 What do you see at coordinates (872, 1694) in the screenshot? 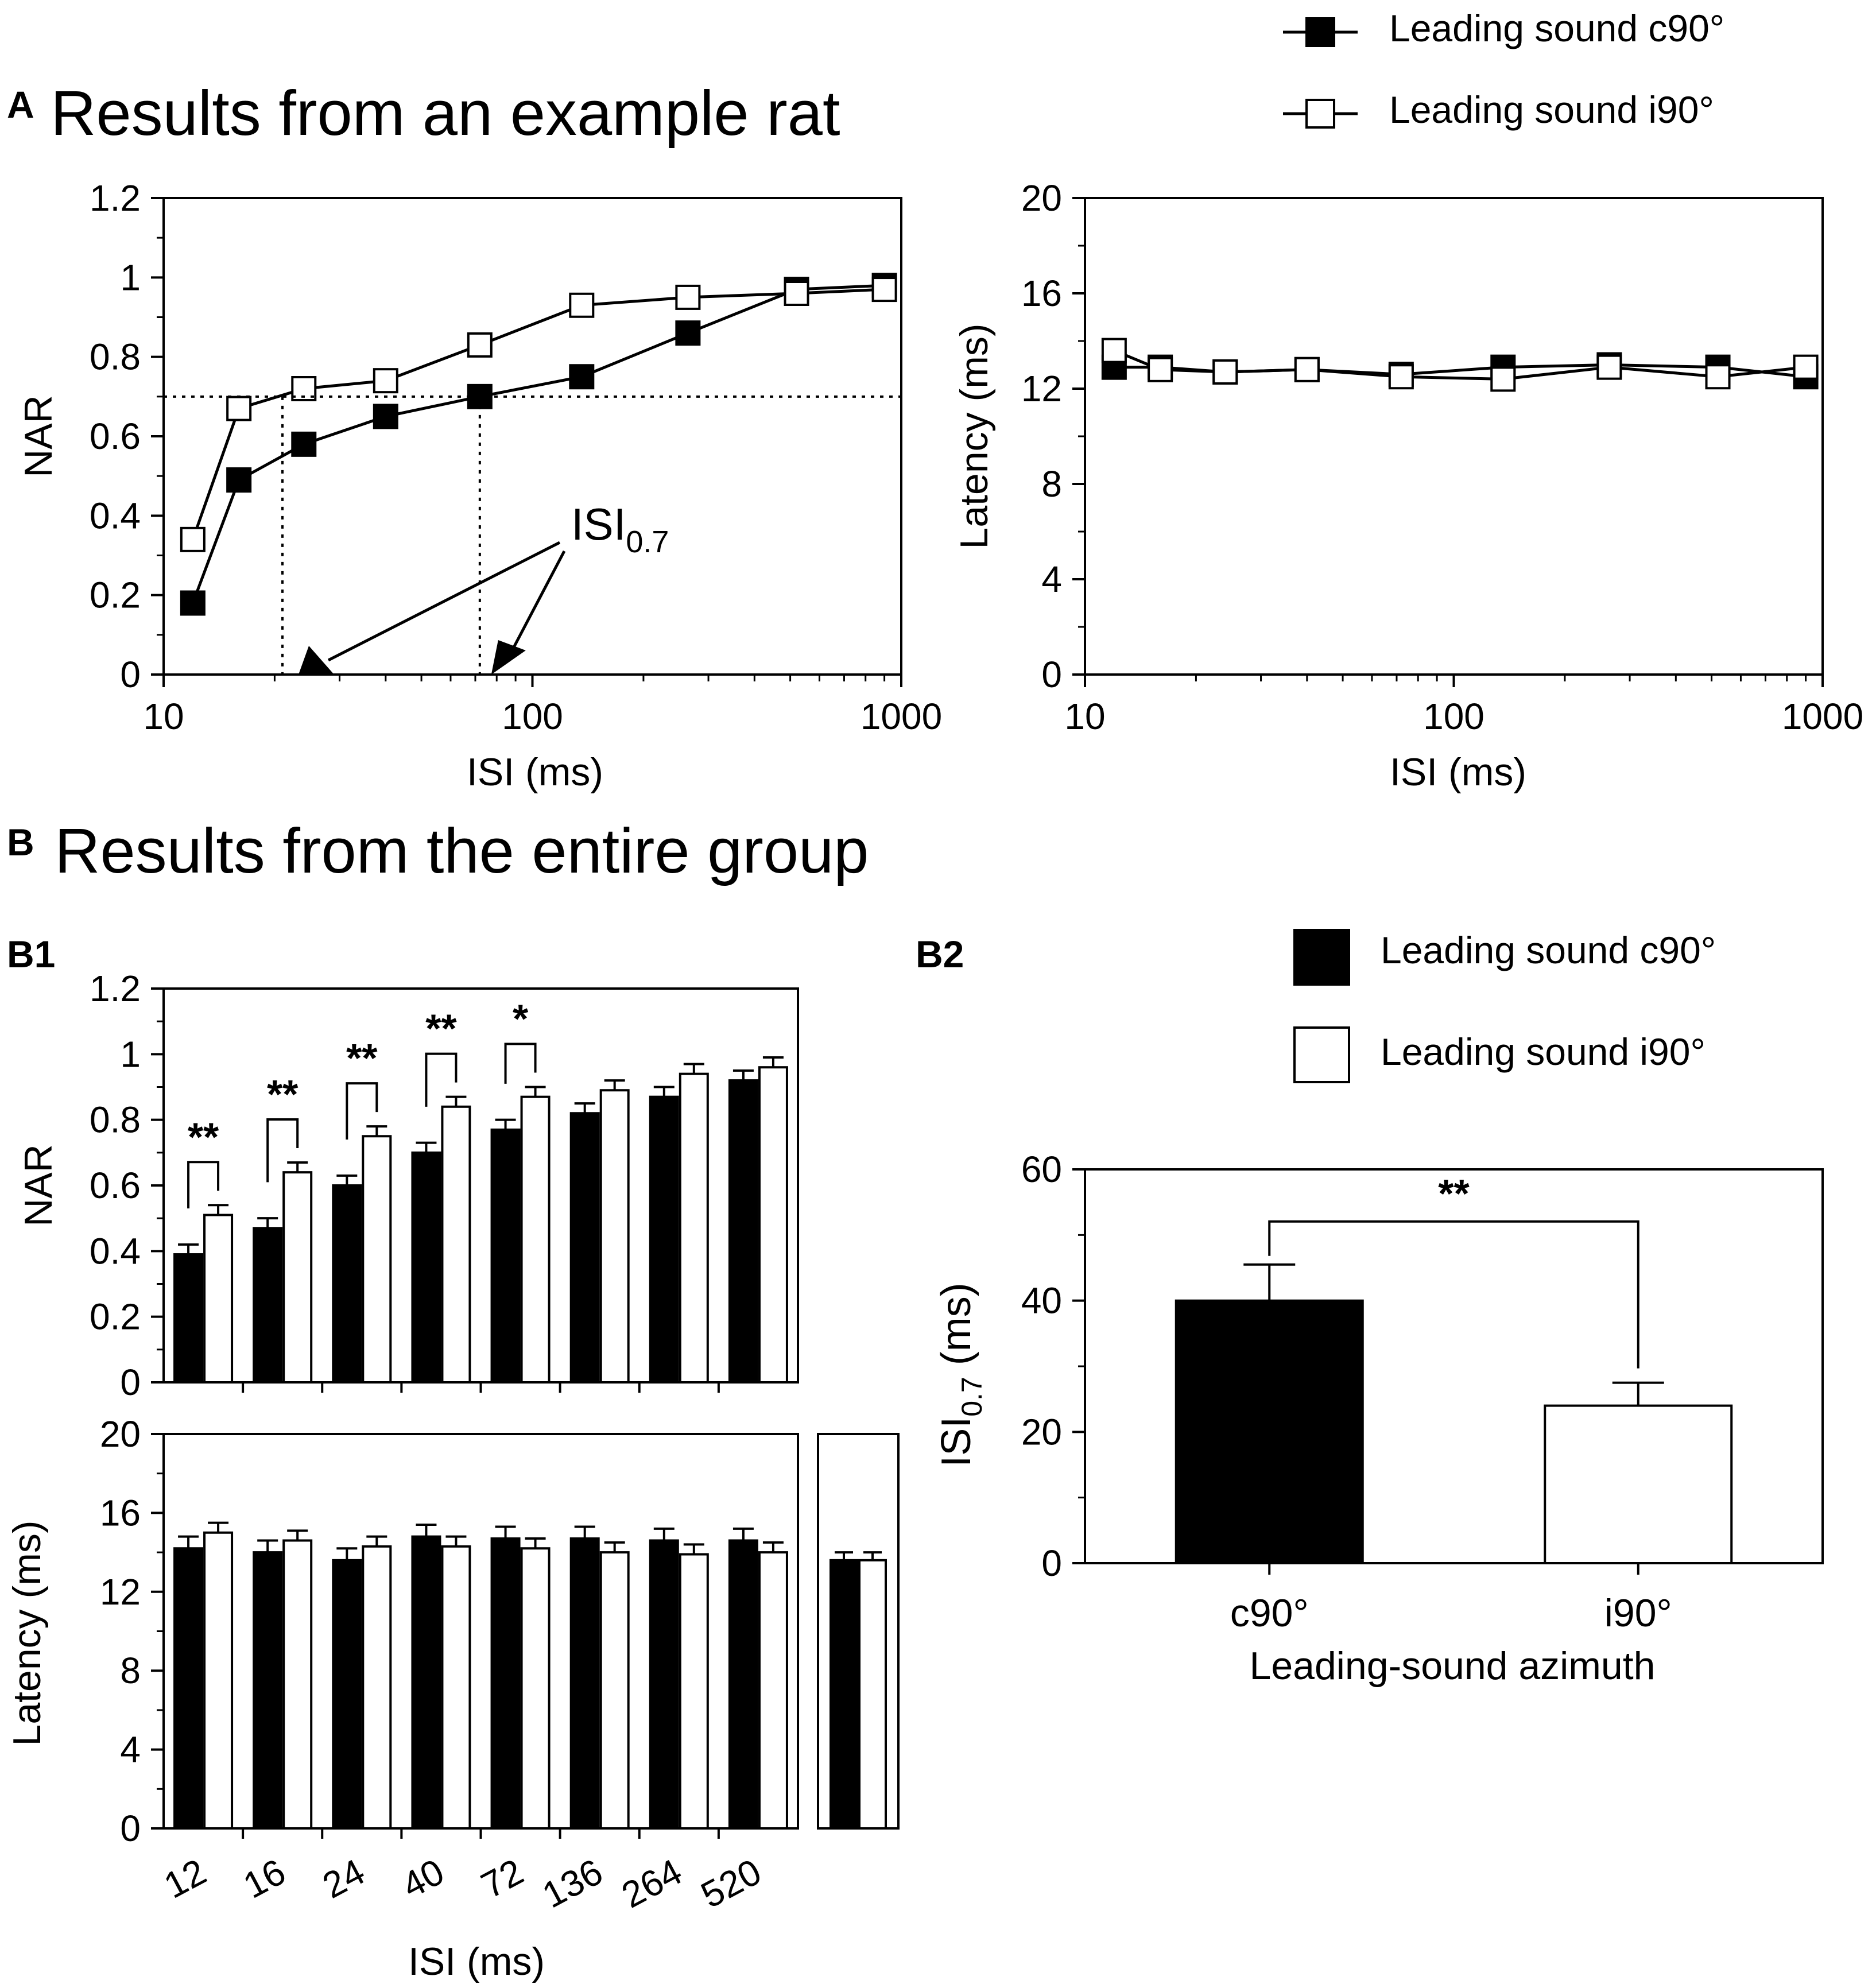
I see `inset-bar-i90` at bounding box center [872, 1694].